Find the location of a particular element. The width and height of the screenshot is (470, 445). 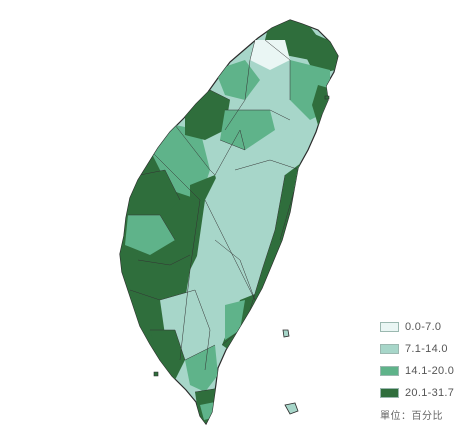

legend-item: 20.1-31.7 is located at coordinates (423, 393).